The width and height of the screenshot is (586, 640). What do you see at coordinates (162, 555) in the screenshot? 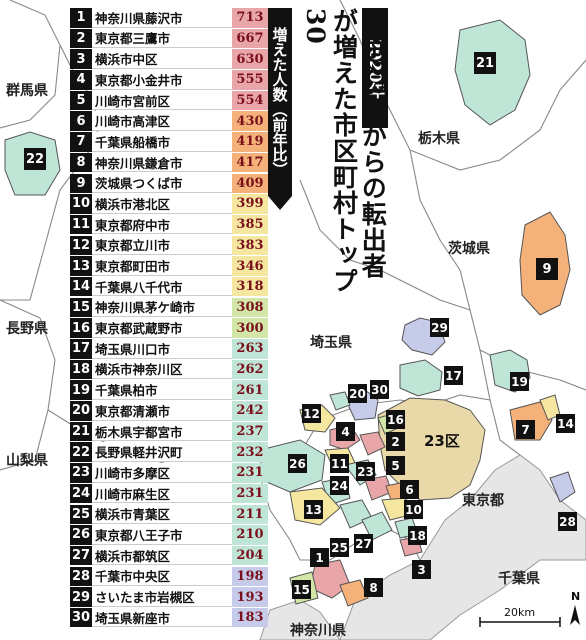
I see `ranking-city: 横浜市都筑区` at bounding box center [162, 555].